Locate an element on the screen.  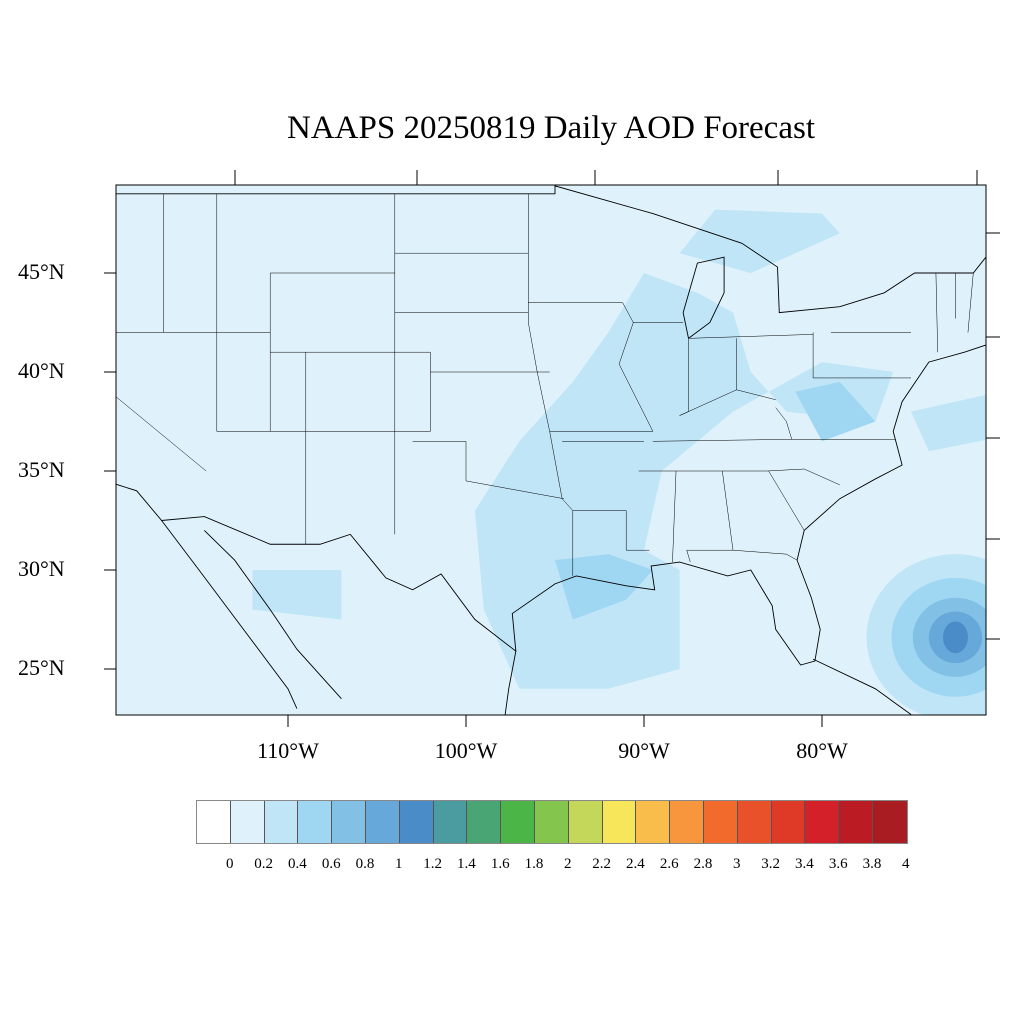
mexico-pacific-coast is located at coordinates (229, 614).